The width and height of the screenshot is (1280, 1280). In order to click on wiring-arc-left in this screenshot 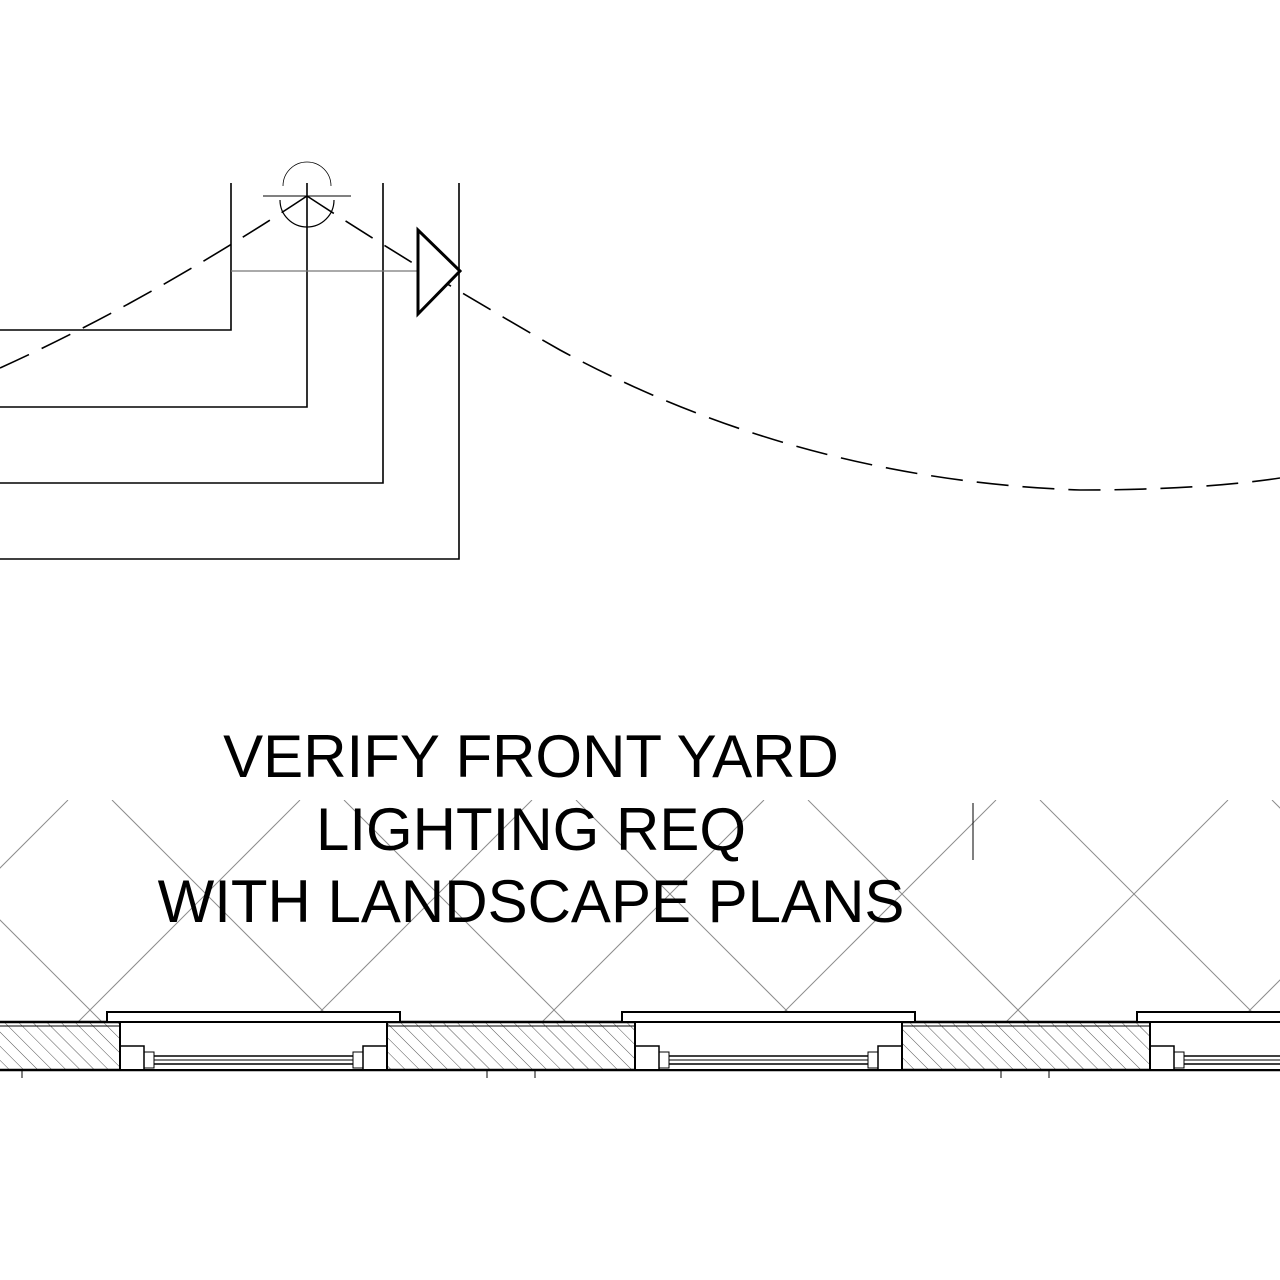, I will do `click(154, 282)`.